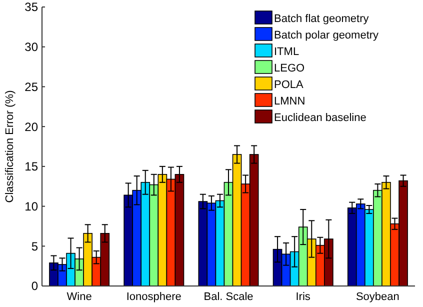  What do you see at coordinates (154, 297) in the screenshot?
I see `x-tick-label: Ionosphere` at bounding box center [154, 297].